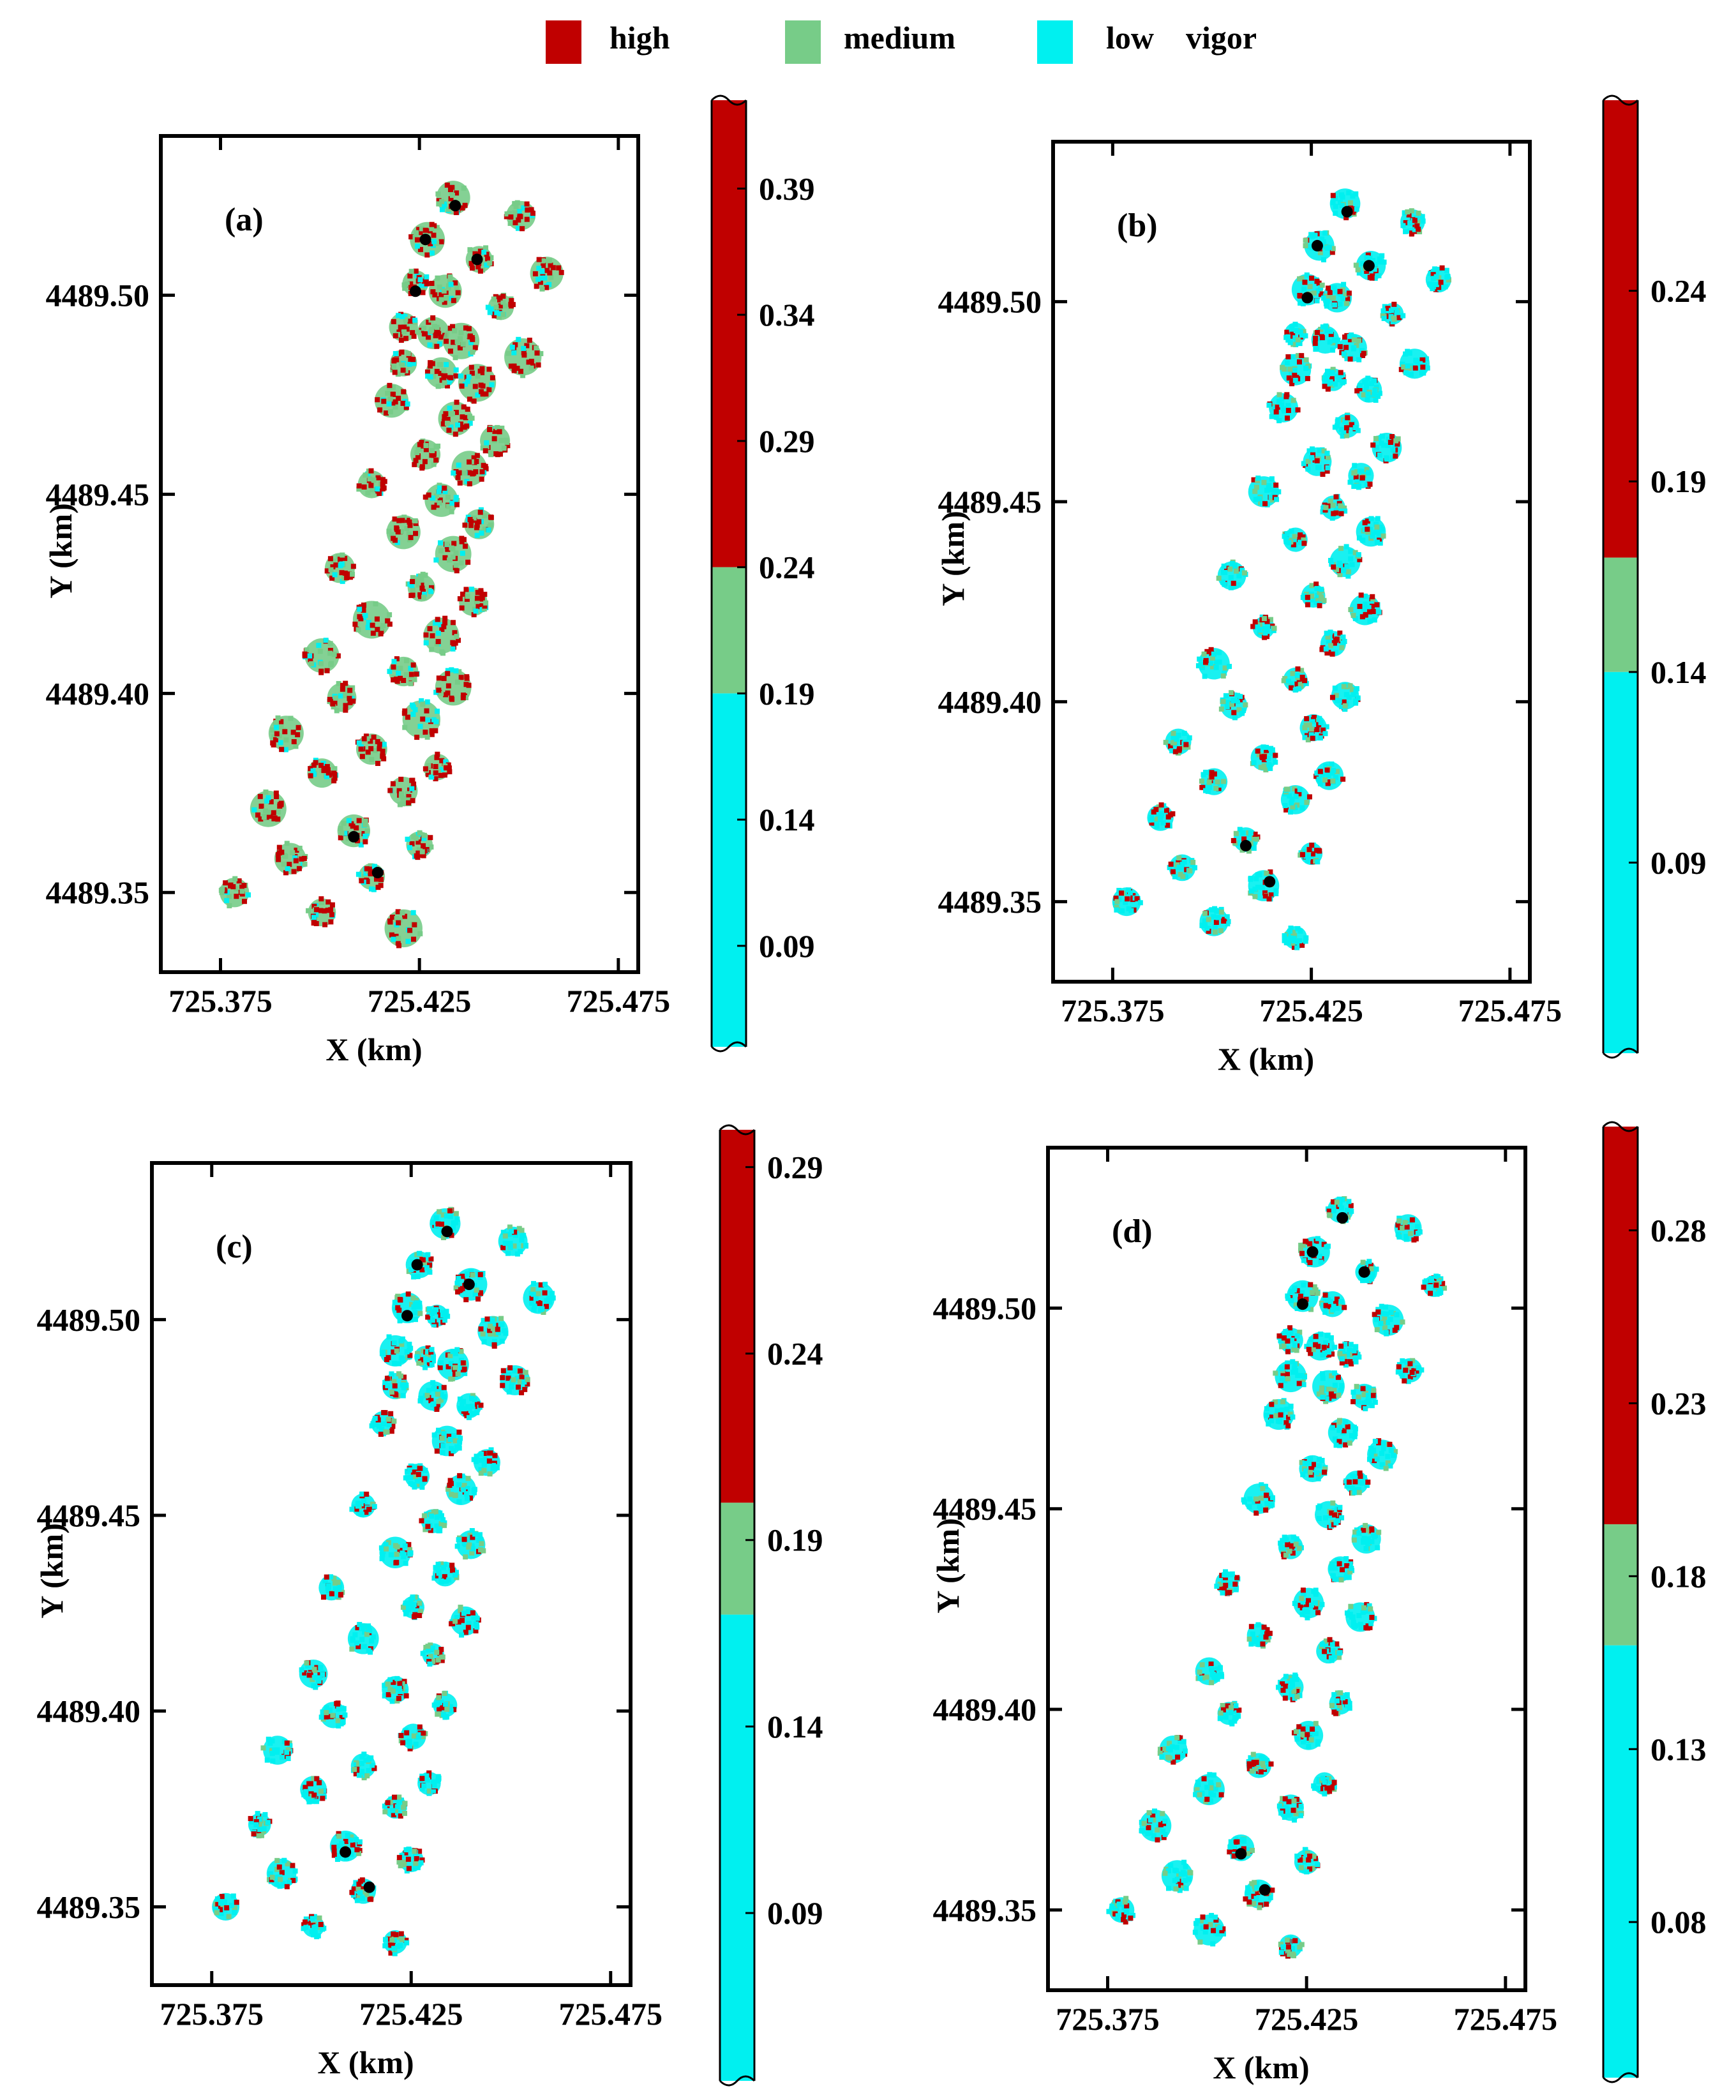 The width and height of the screenshot is (1736, 2100). What do you see at coordinates (990, 302) in the screenshot?
I see `y-tick-label: 4489.50` at bounding box center [990, 302].